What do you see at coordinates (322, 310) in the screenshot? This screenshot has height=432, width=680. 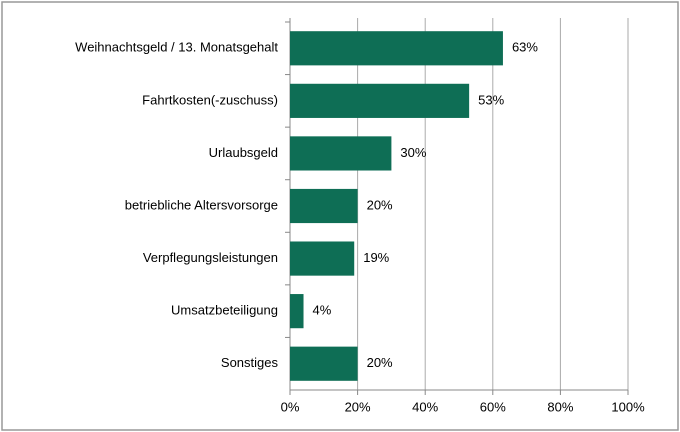 I see `value-label: 4%` at bounding box center [322, 310].